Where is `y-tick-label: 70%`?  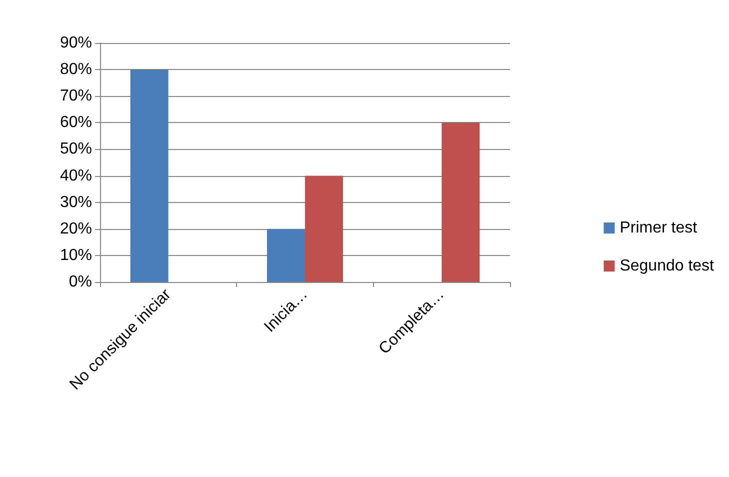
y-tick-label: 70% is located at coordinates (76, 96).